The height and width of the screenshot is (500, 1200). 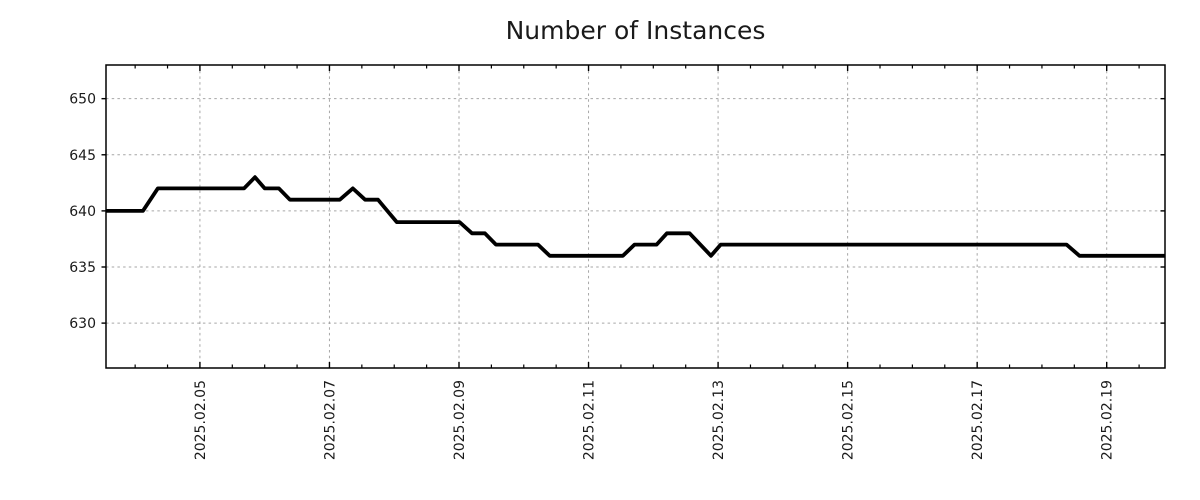 What do you see at coordinates (978, 420) in the screenshot?
I see `x-tick-label: 2025.02.17` at bounding box center [978, 420].